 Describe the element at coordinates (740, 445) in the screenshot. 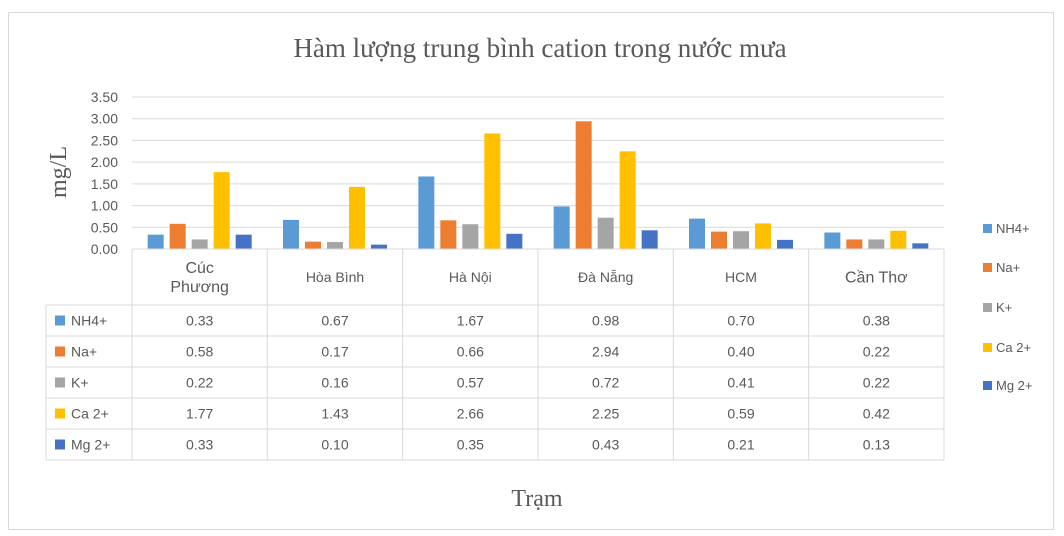

I see `table-cell: 0.21` at that location.